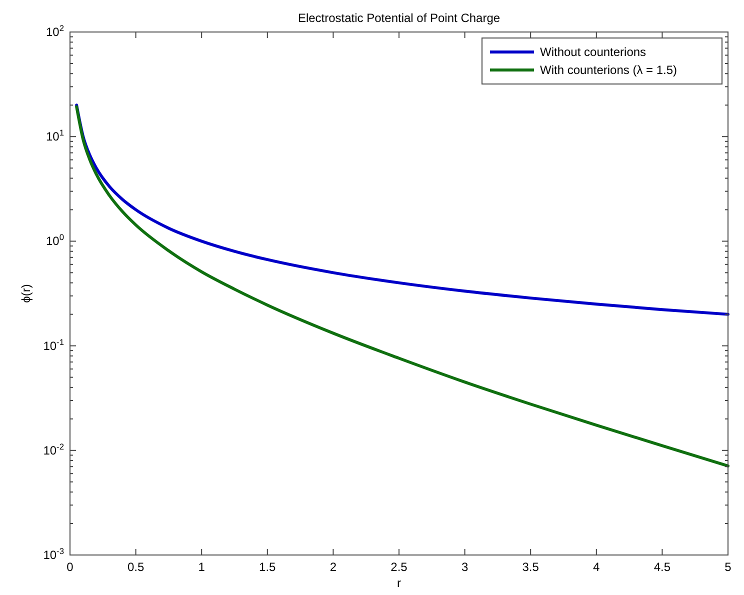 The height and width of the screenshot is (595, 744). Describe the element at coordinates (609, 70) in the screenshot. I see `legend-label: With counterions (λ = 1.5)` at that location.